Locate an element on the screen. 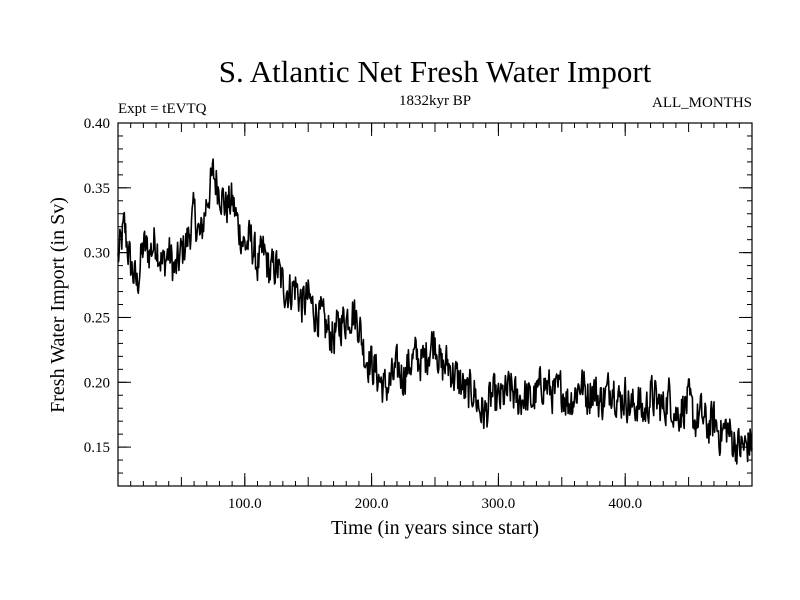 The width and height of the screenshot is (800, 600). x-tick-label: 200.0 is located at coordinates (372, 504).